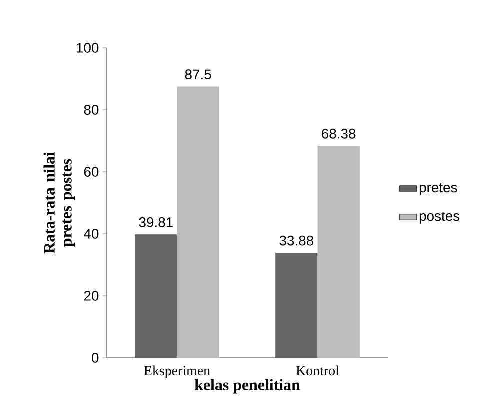 The height and width of the screenshot is (414, 483). I want to click on x-tick-label: Eksperimen, so click(177, 372).